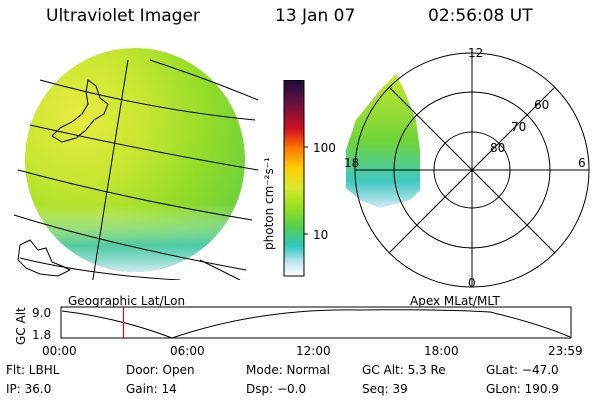 The width and height of the screenshot is (600, 400). Describe the element at coordinates (522, 370) in the screenshot. I see `info-glat: GLat: −47.0` at that location.